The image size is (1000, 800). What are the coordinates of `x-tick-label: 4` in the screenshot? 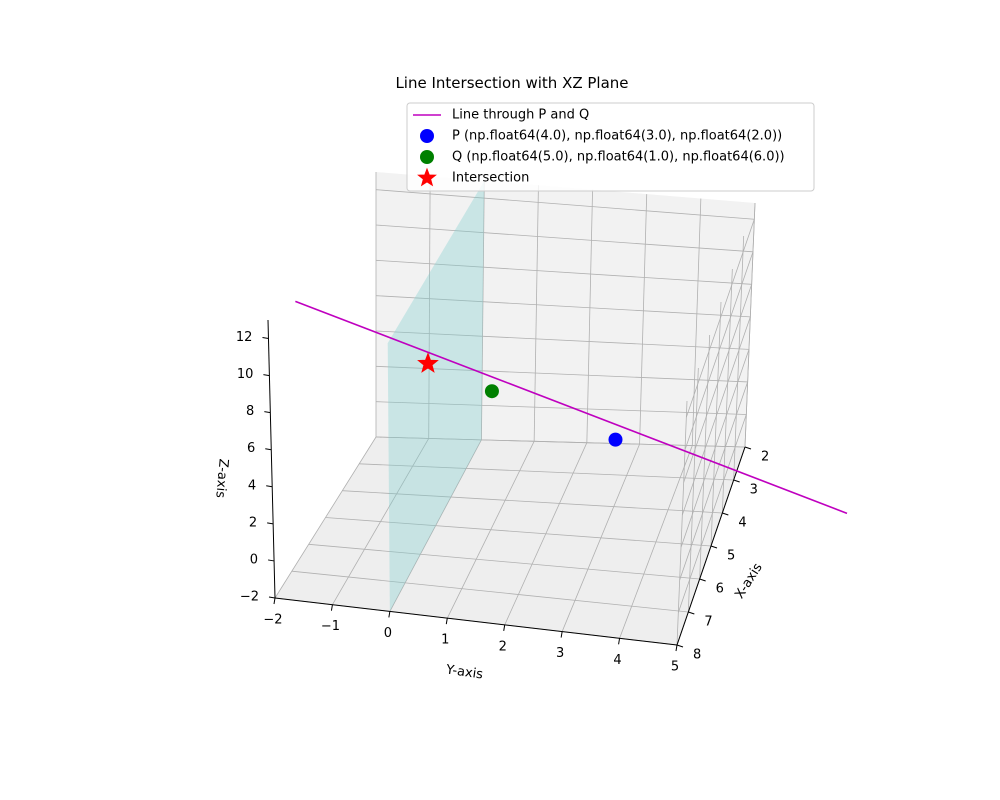 It's located at (742, 523).